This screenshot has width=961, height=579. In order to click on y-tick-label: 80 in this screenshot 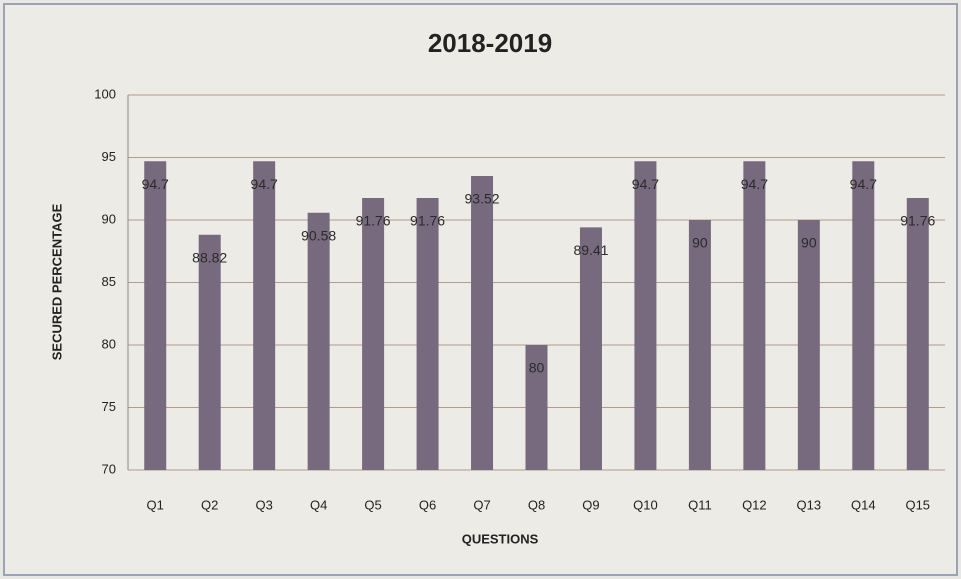, I will do `click(109, 343)`.